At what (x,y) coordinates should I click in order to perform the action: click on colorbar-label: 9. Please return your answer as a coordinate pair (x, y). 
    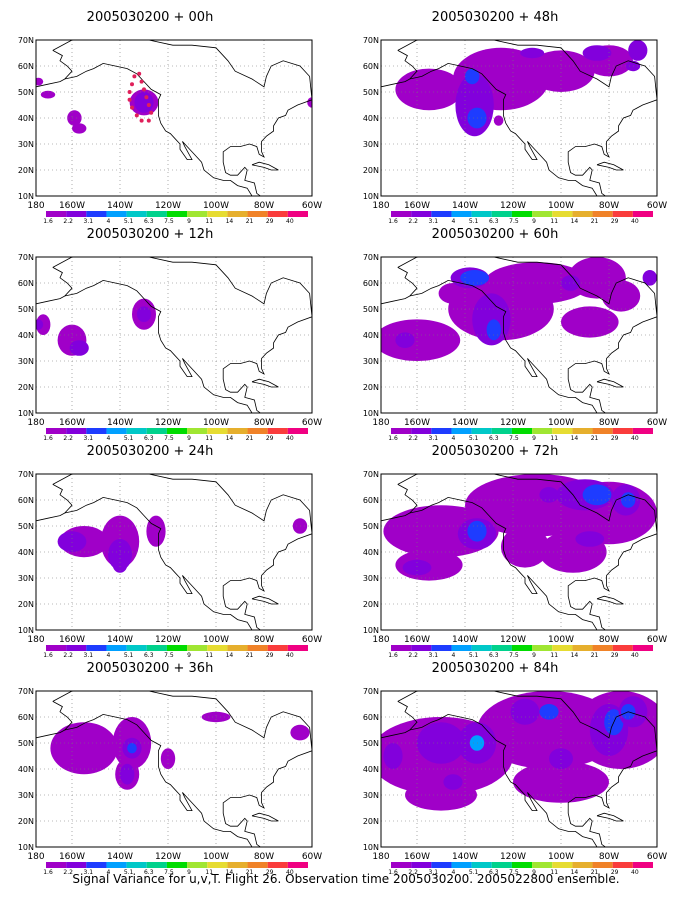
    Looking at the image, I should click on (189, 438).